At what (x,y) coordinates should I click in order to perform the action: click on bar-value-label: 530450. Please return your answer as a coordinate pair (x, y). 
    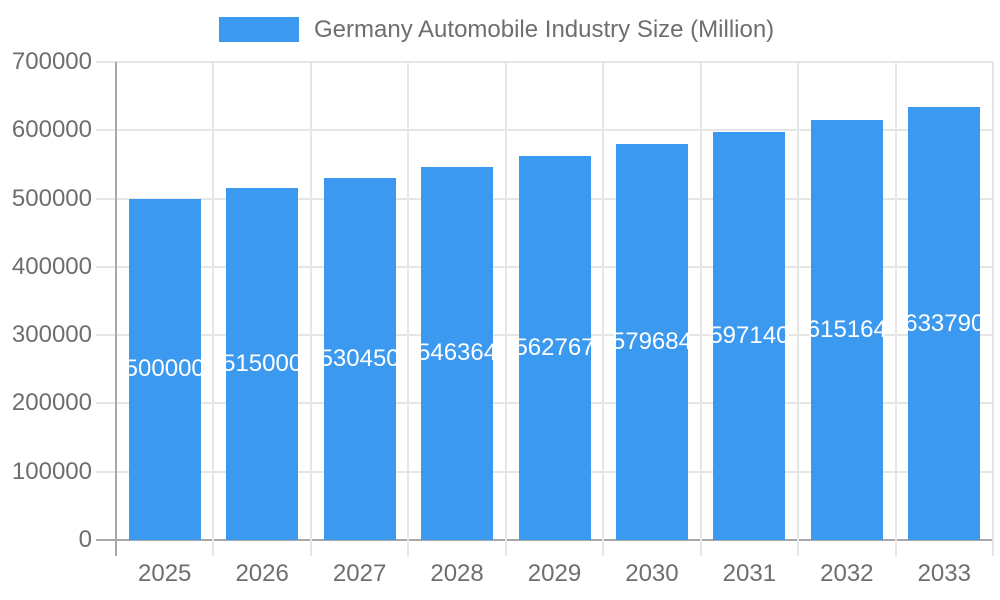
    Looking at the image, I should click on (359, 358).